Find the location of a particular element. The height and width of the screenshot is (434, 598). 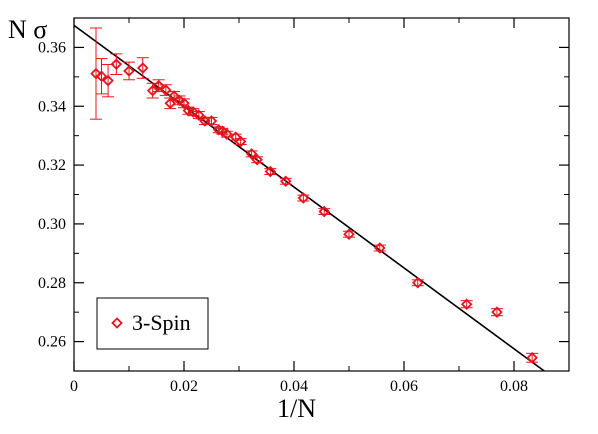

y-tick-label: 0.34 is located at coordinates (52, 106).